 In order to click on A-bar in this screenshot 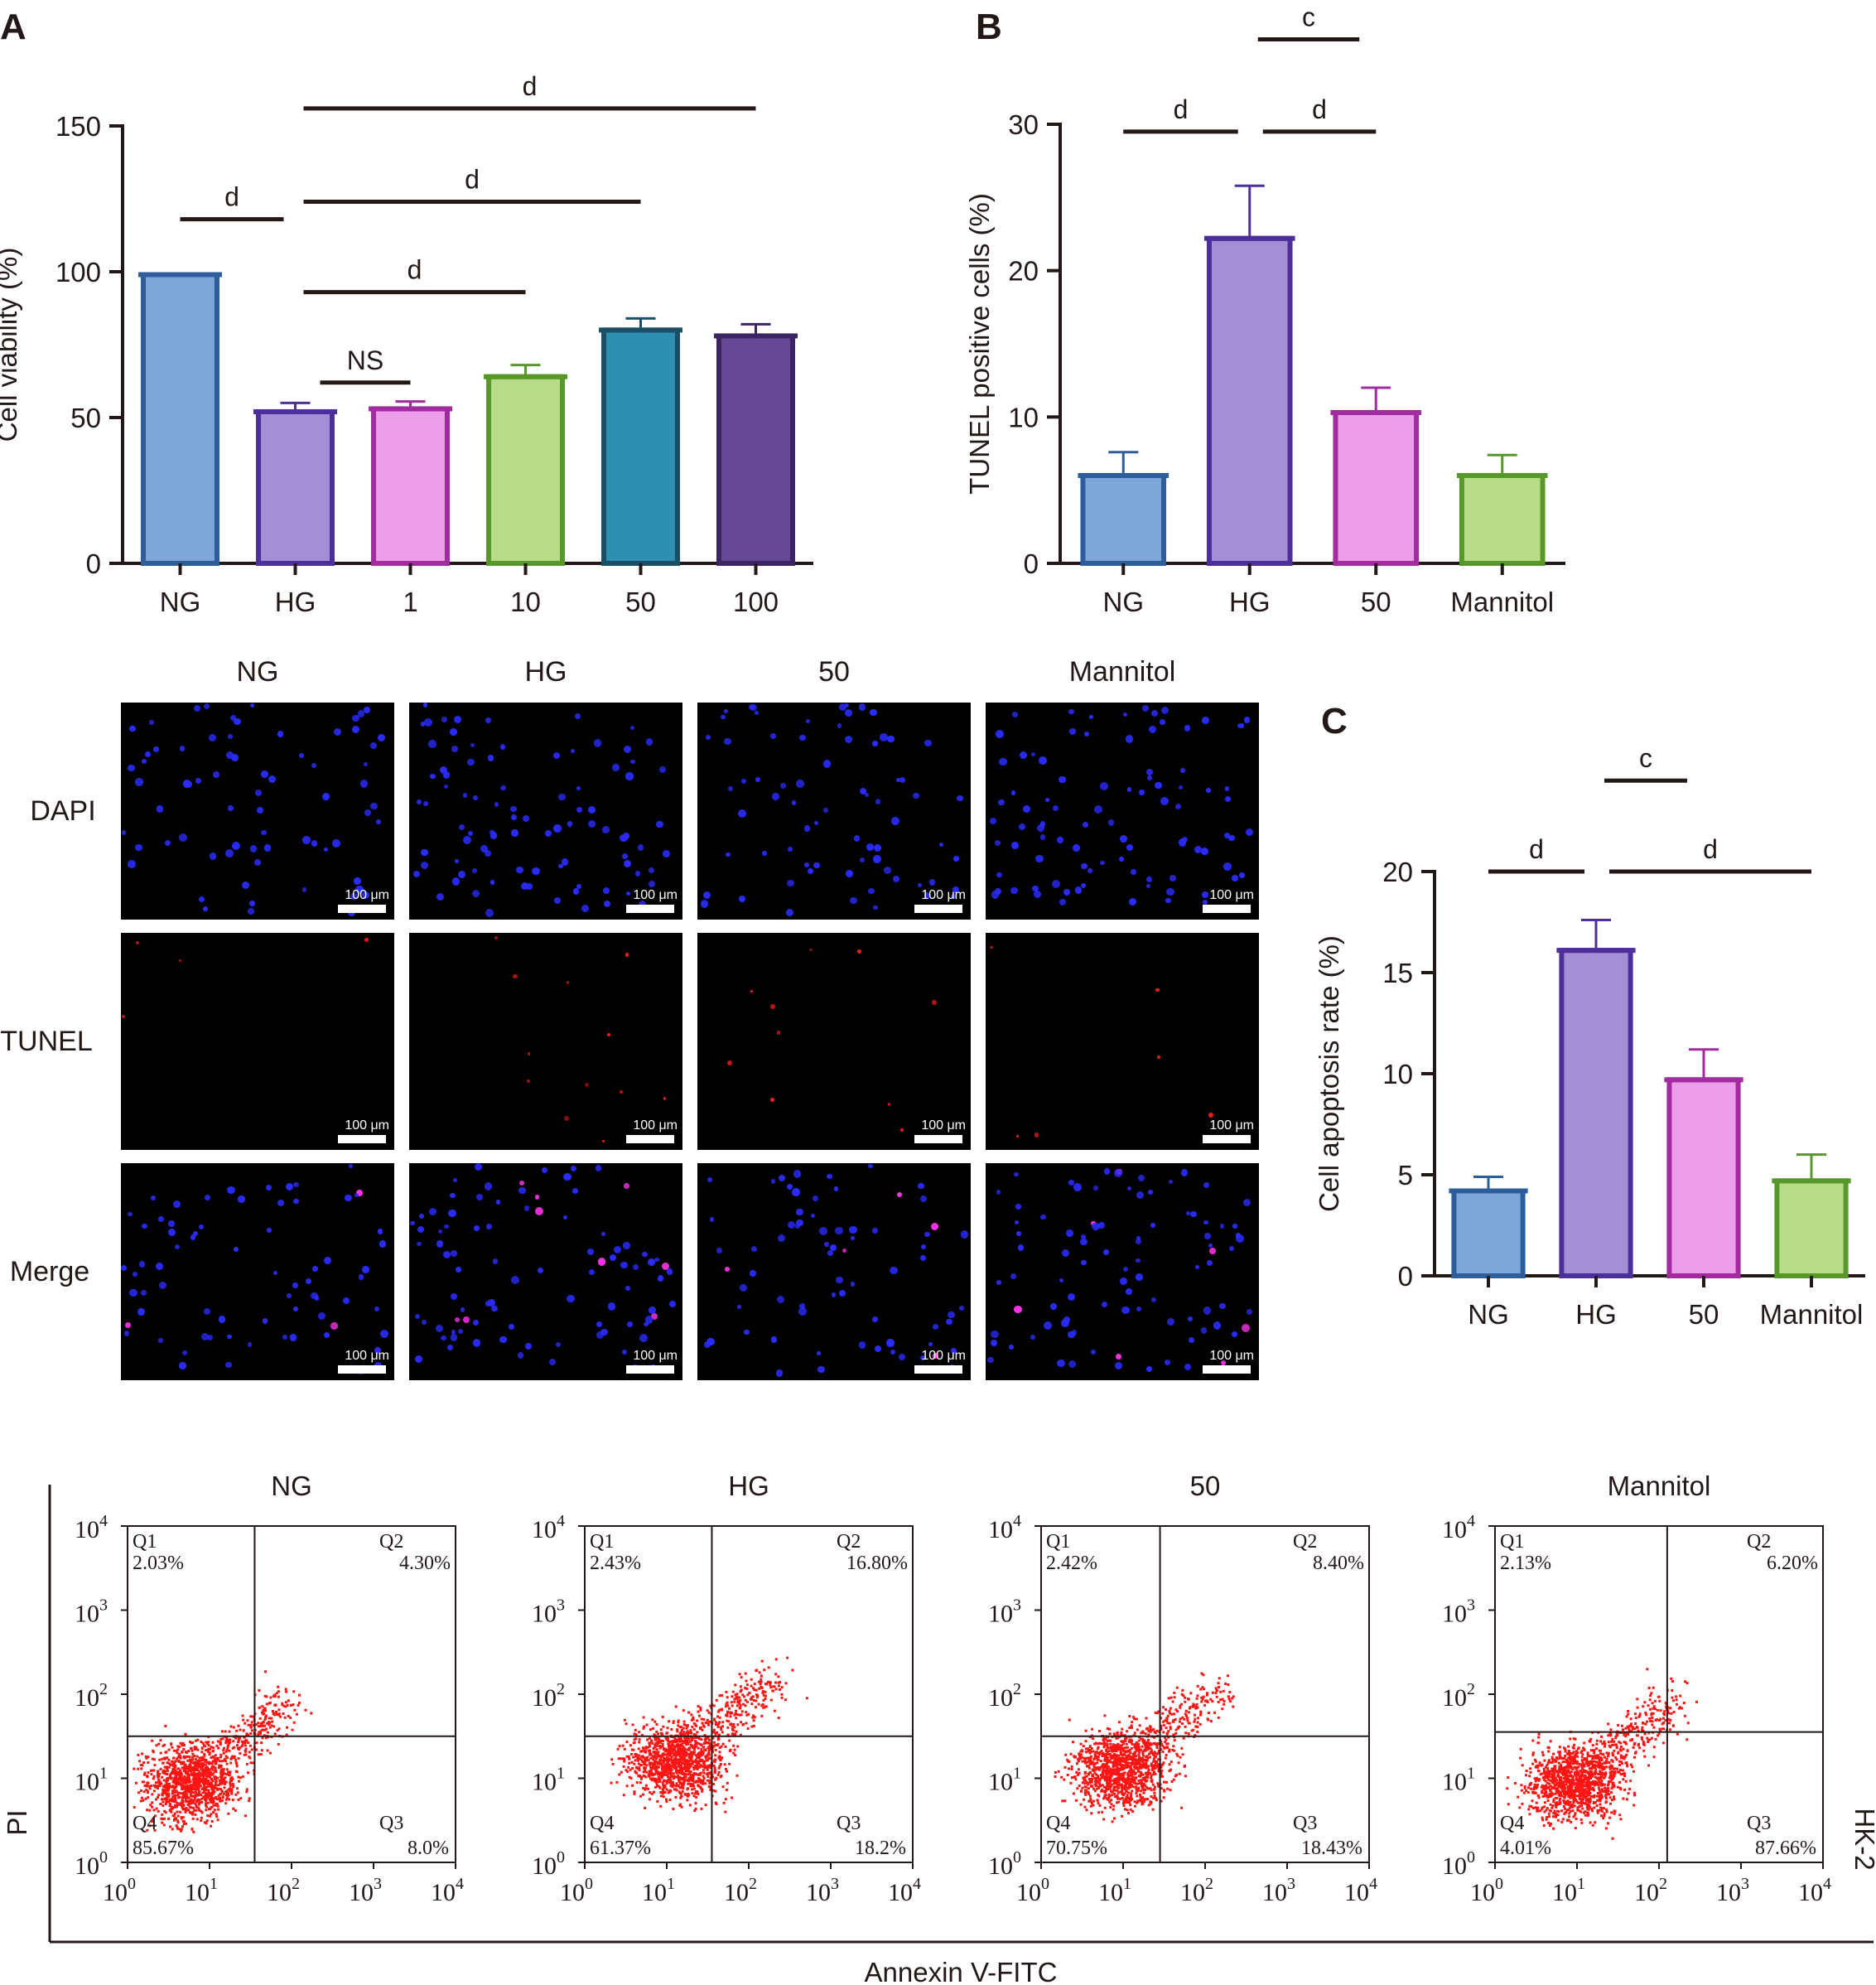, I will do `click(180, 419)`.